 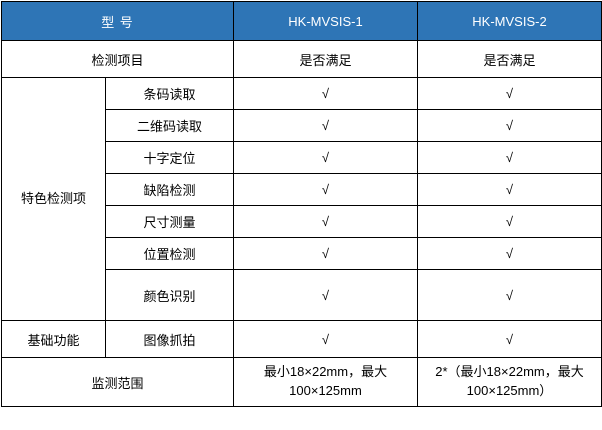 What do you see at coordinates (169, 253) in the screenshot?
I see `item-position-detection: 位置检测` at bounding box center [169, 253].